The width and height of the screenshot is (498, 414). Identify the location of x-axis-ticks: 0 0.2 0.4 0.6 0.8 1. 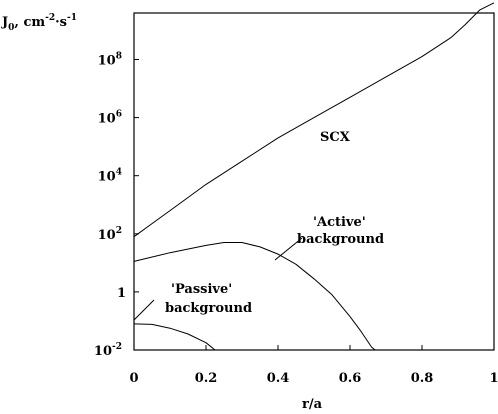
(313, 365).